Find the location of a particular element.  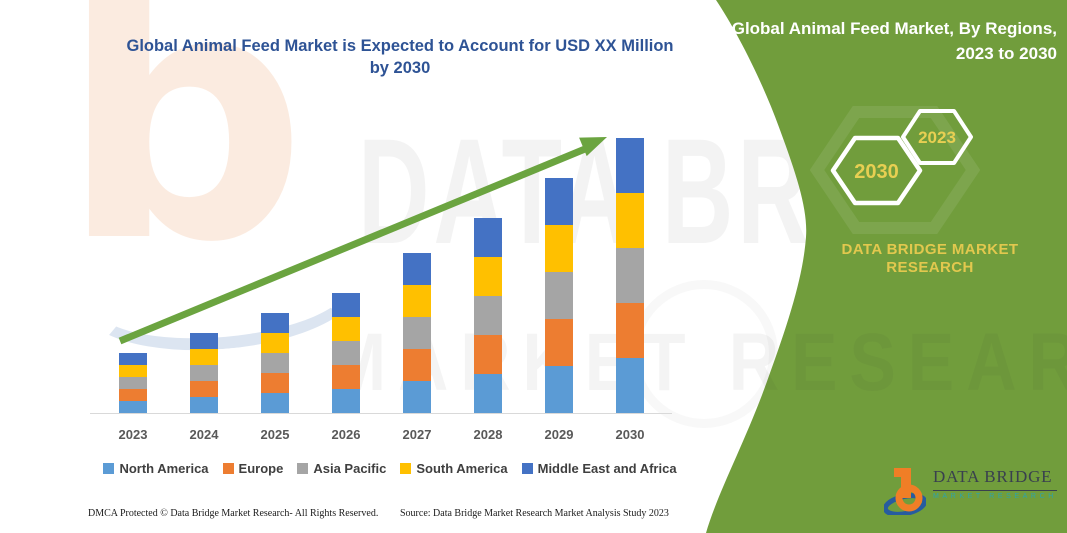

logo-tagline: MARKET RESEARCH is located at coordinates (995, 496).